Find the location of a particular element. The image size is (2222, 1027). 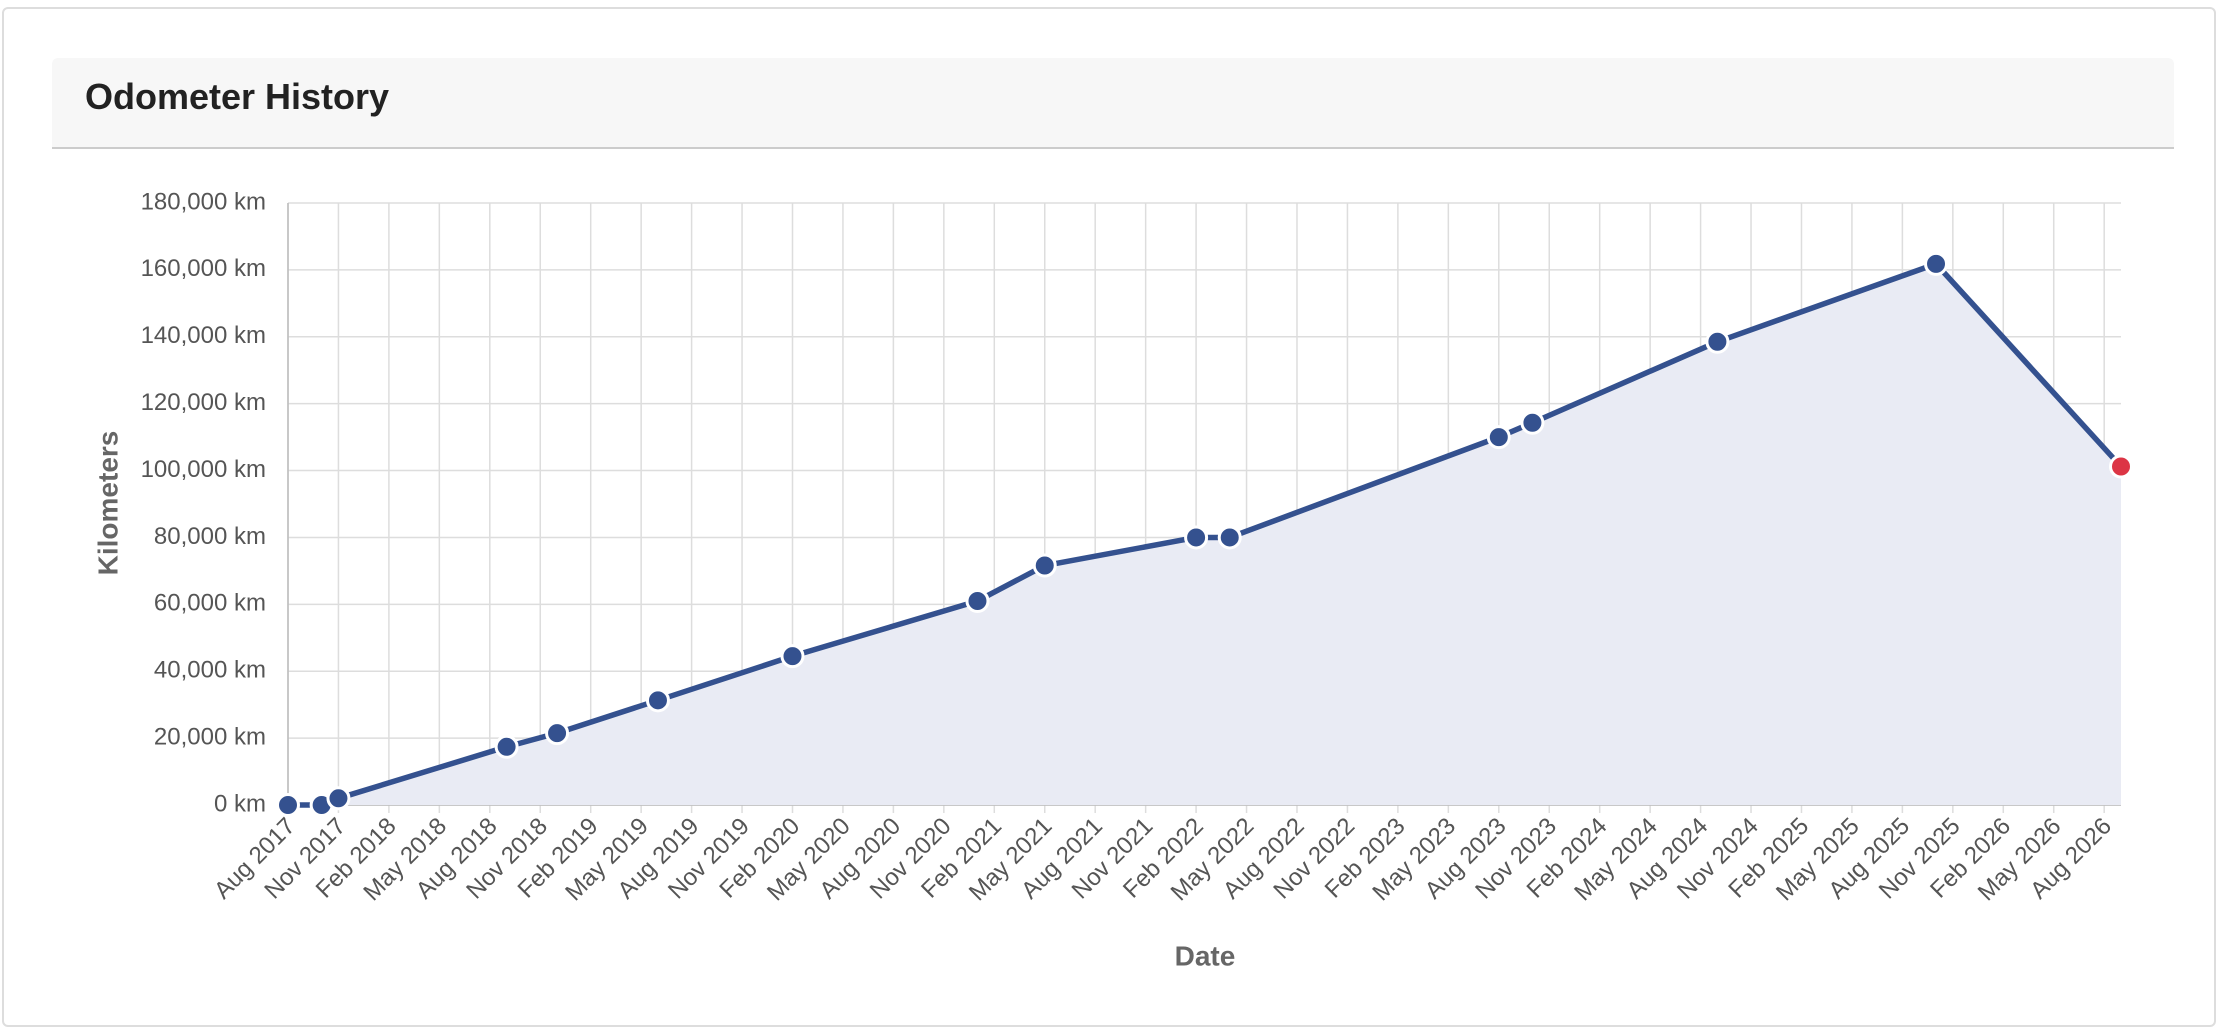

y-tick-label: 40,000 km is located at coordinates (210, 670).